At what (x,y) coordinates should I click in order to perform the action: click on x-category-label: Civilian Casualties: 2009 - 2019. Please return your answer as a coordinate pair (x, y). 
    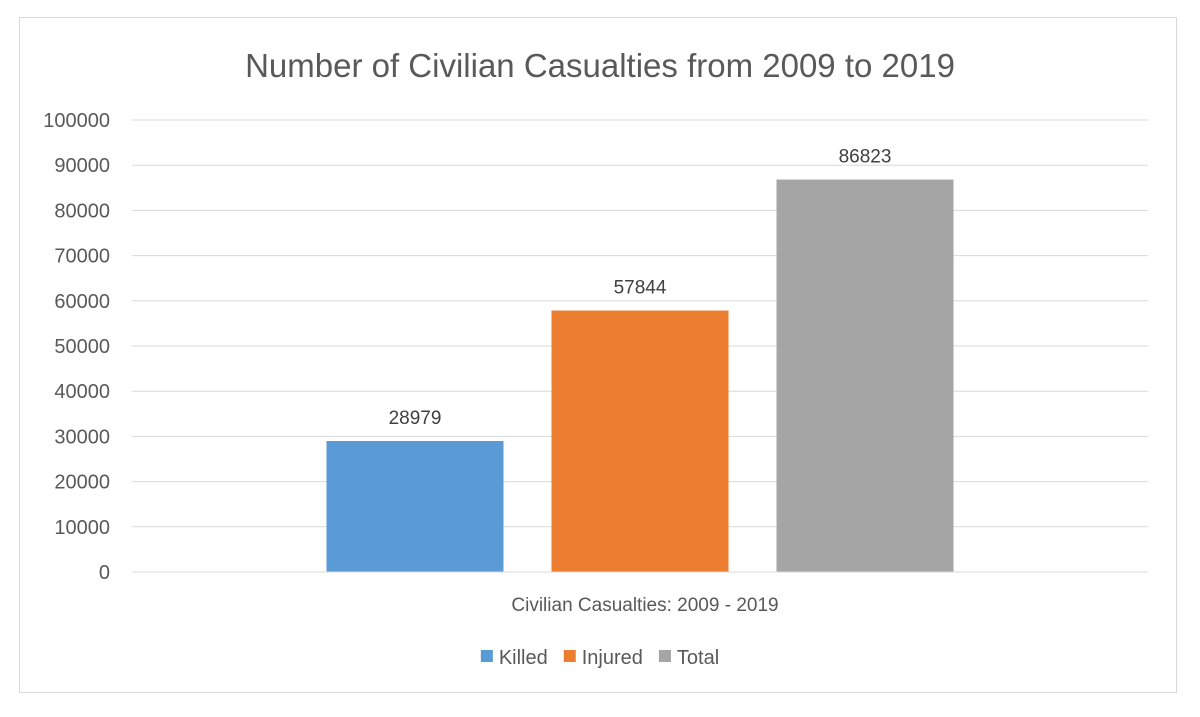
    Looking at the image, I should click on (644, 605).